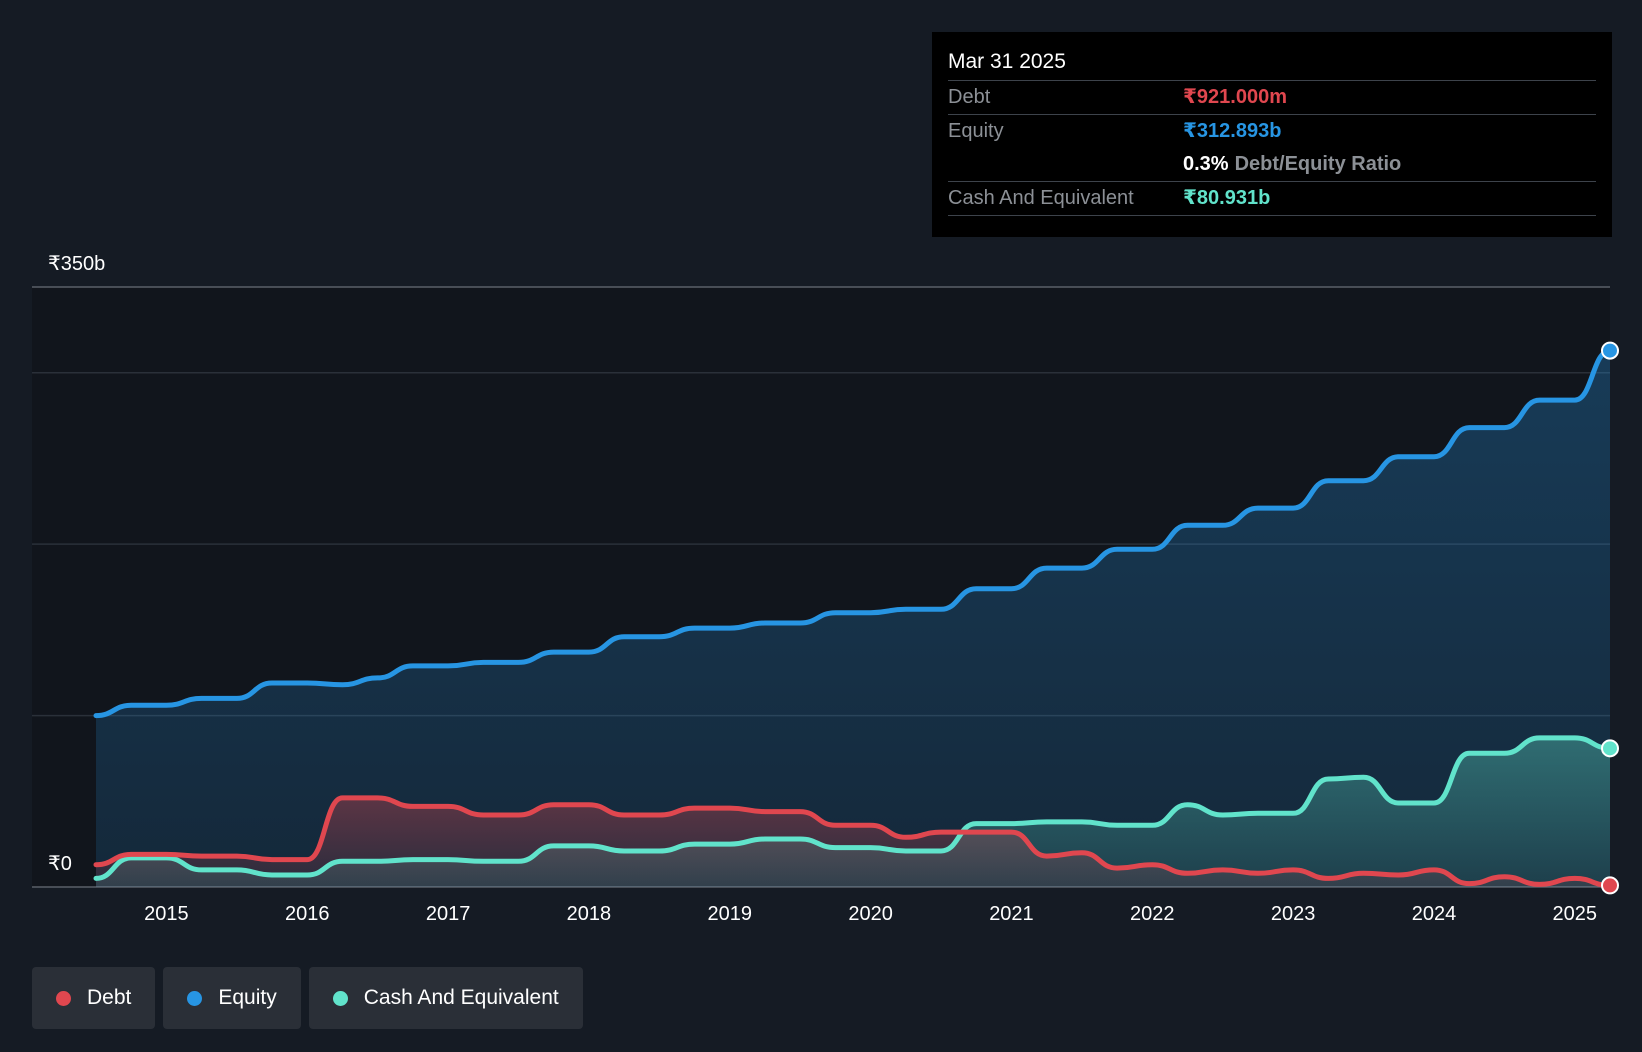 This screenshot has width=1642, height=1052. I want to click on debt-area, so click(853, 842).